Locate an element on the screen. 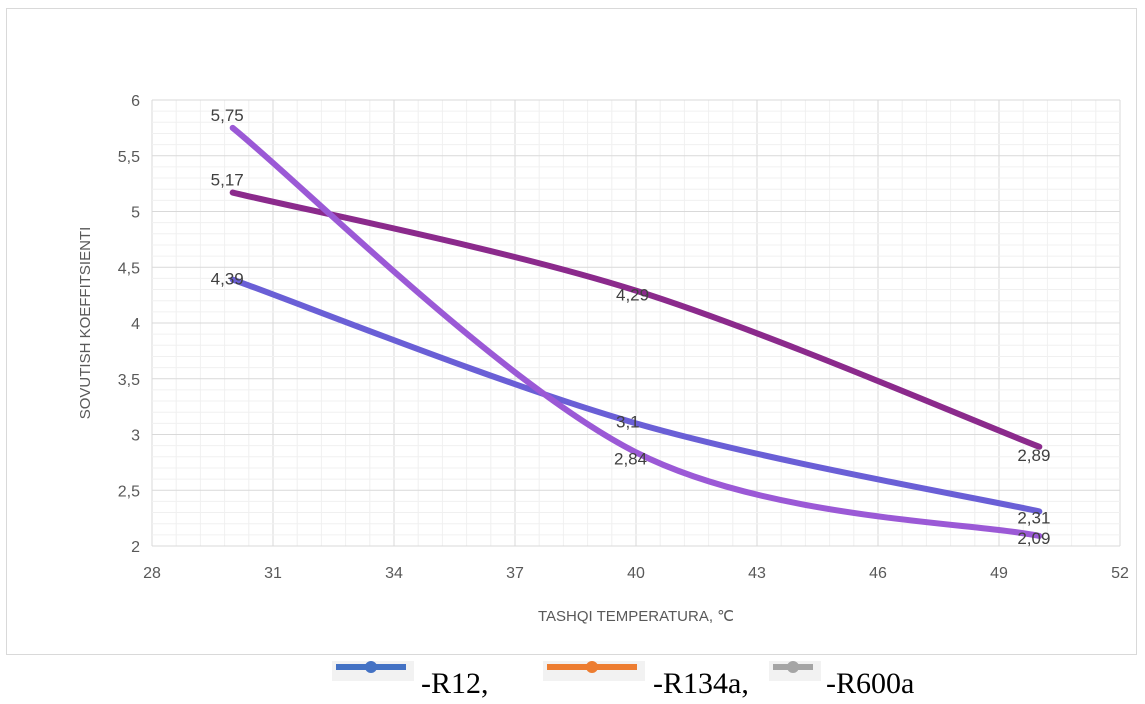 The height and width of the screenshot is (704, 1145). legend-label: -R600a is located at coordinates (870, 683).